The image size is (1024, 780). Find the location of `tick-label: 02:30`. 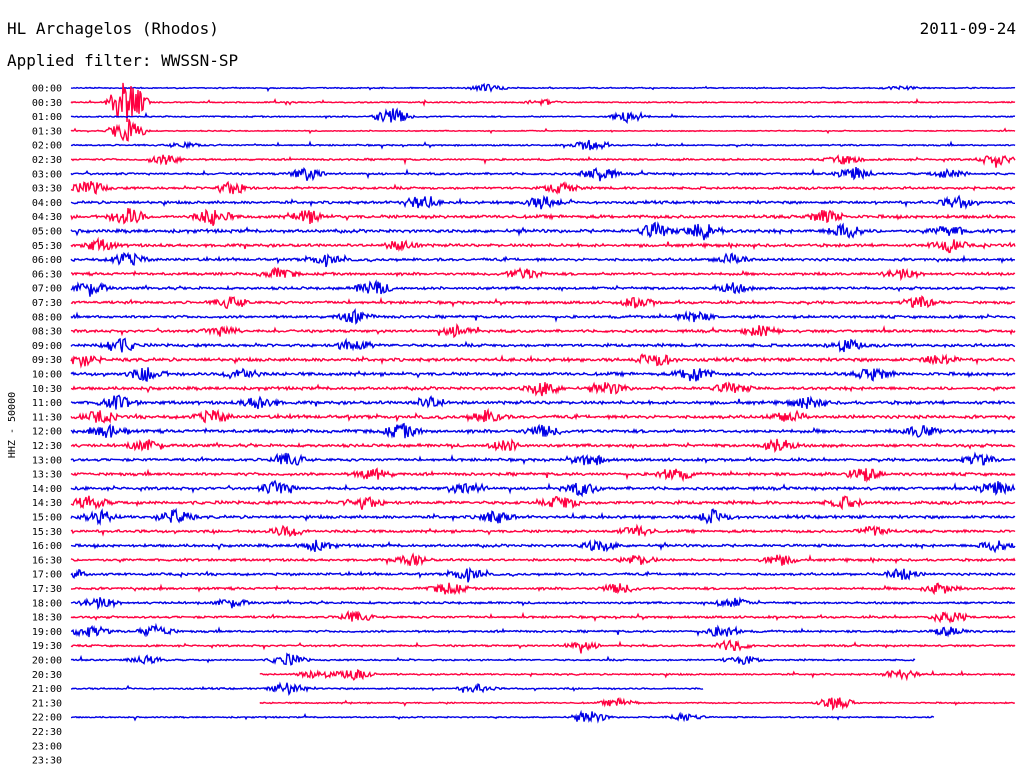

tick-label: 02:30 is located at coordinates (47, 160).